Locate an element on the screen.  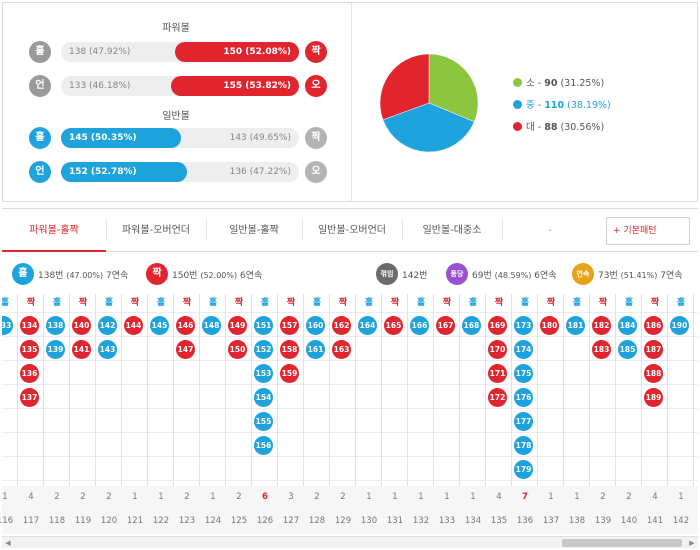
result-ball: 156 is located at coordinates (263, 445).